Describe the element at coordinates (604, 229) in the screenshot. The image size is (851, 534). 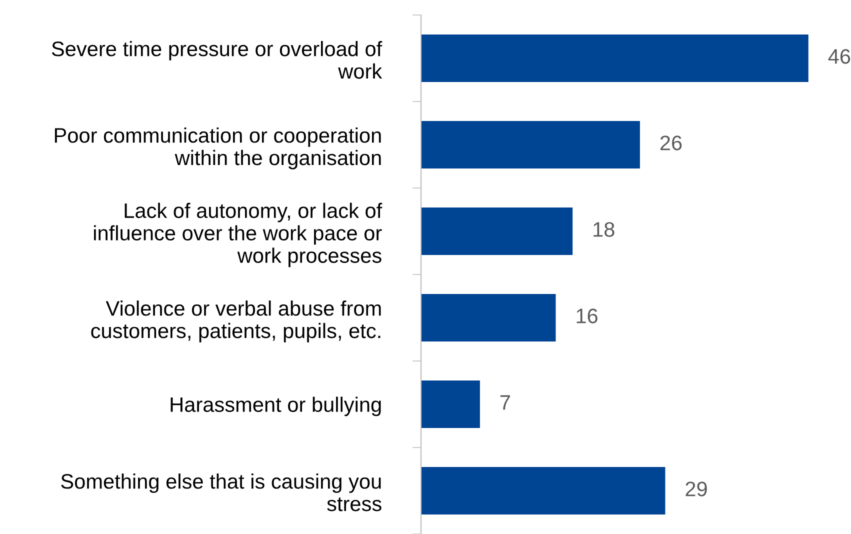
I see `data-label: 18` at that location.